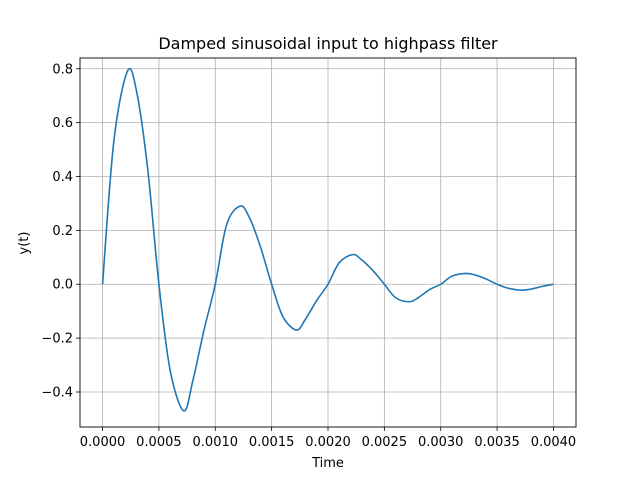 This screenshot has width=640, height=480. I want to click on x-tick-label: 0.0015, so click(272, 442).